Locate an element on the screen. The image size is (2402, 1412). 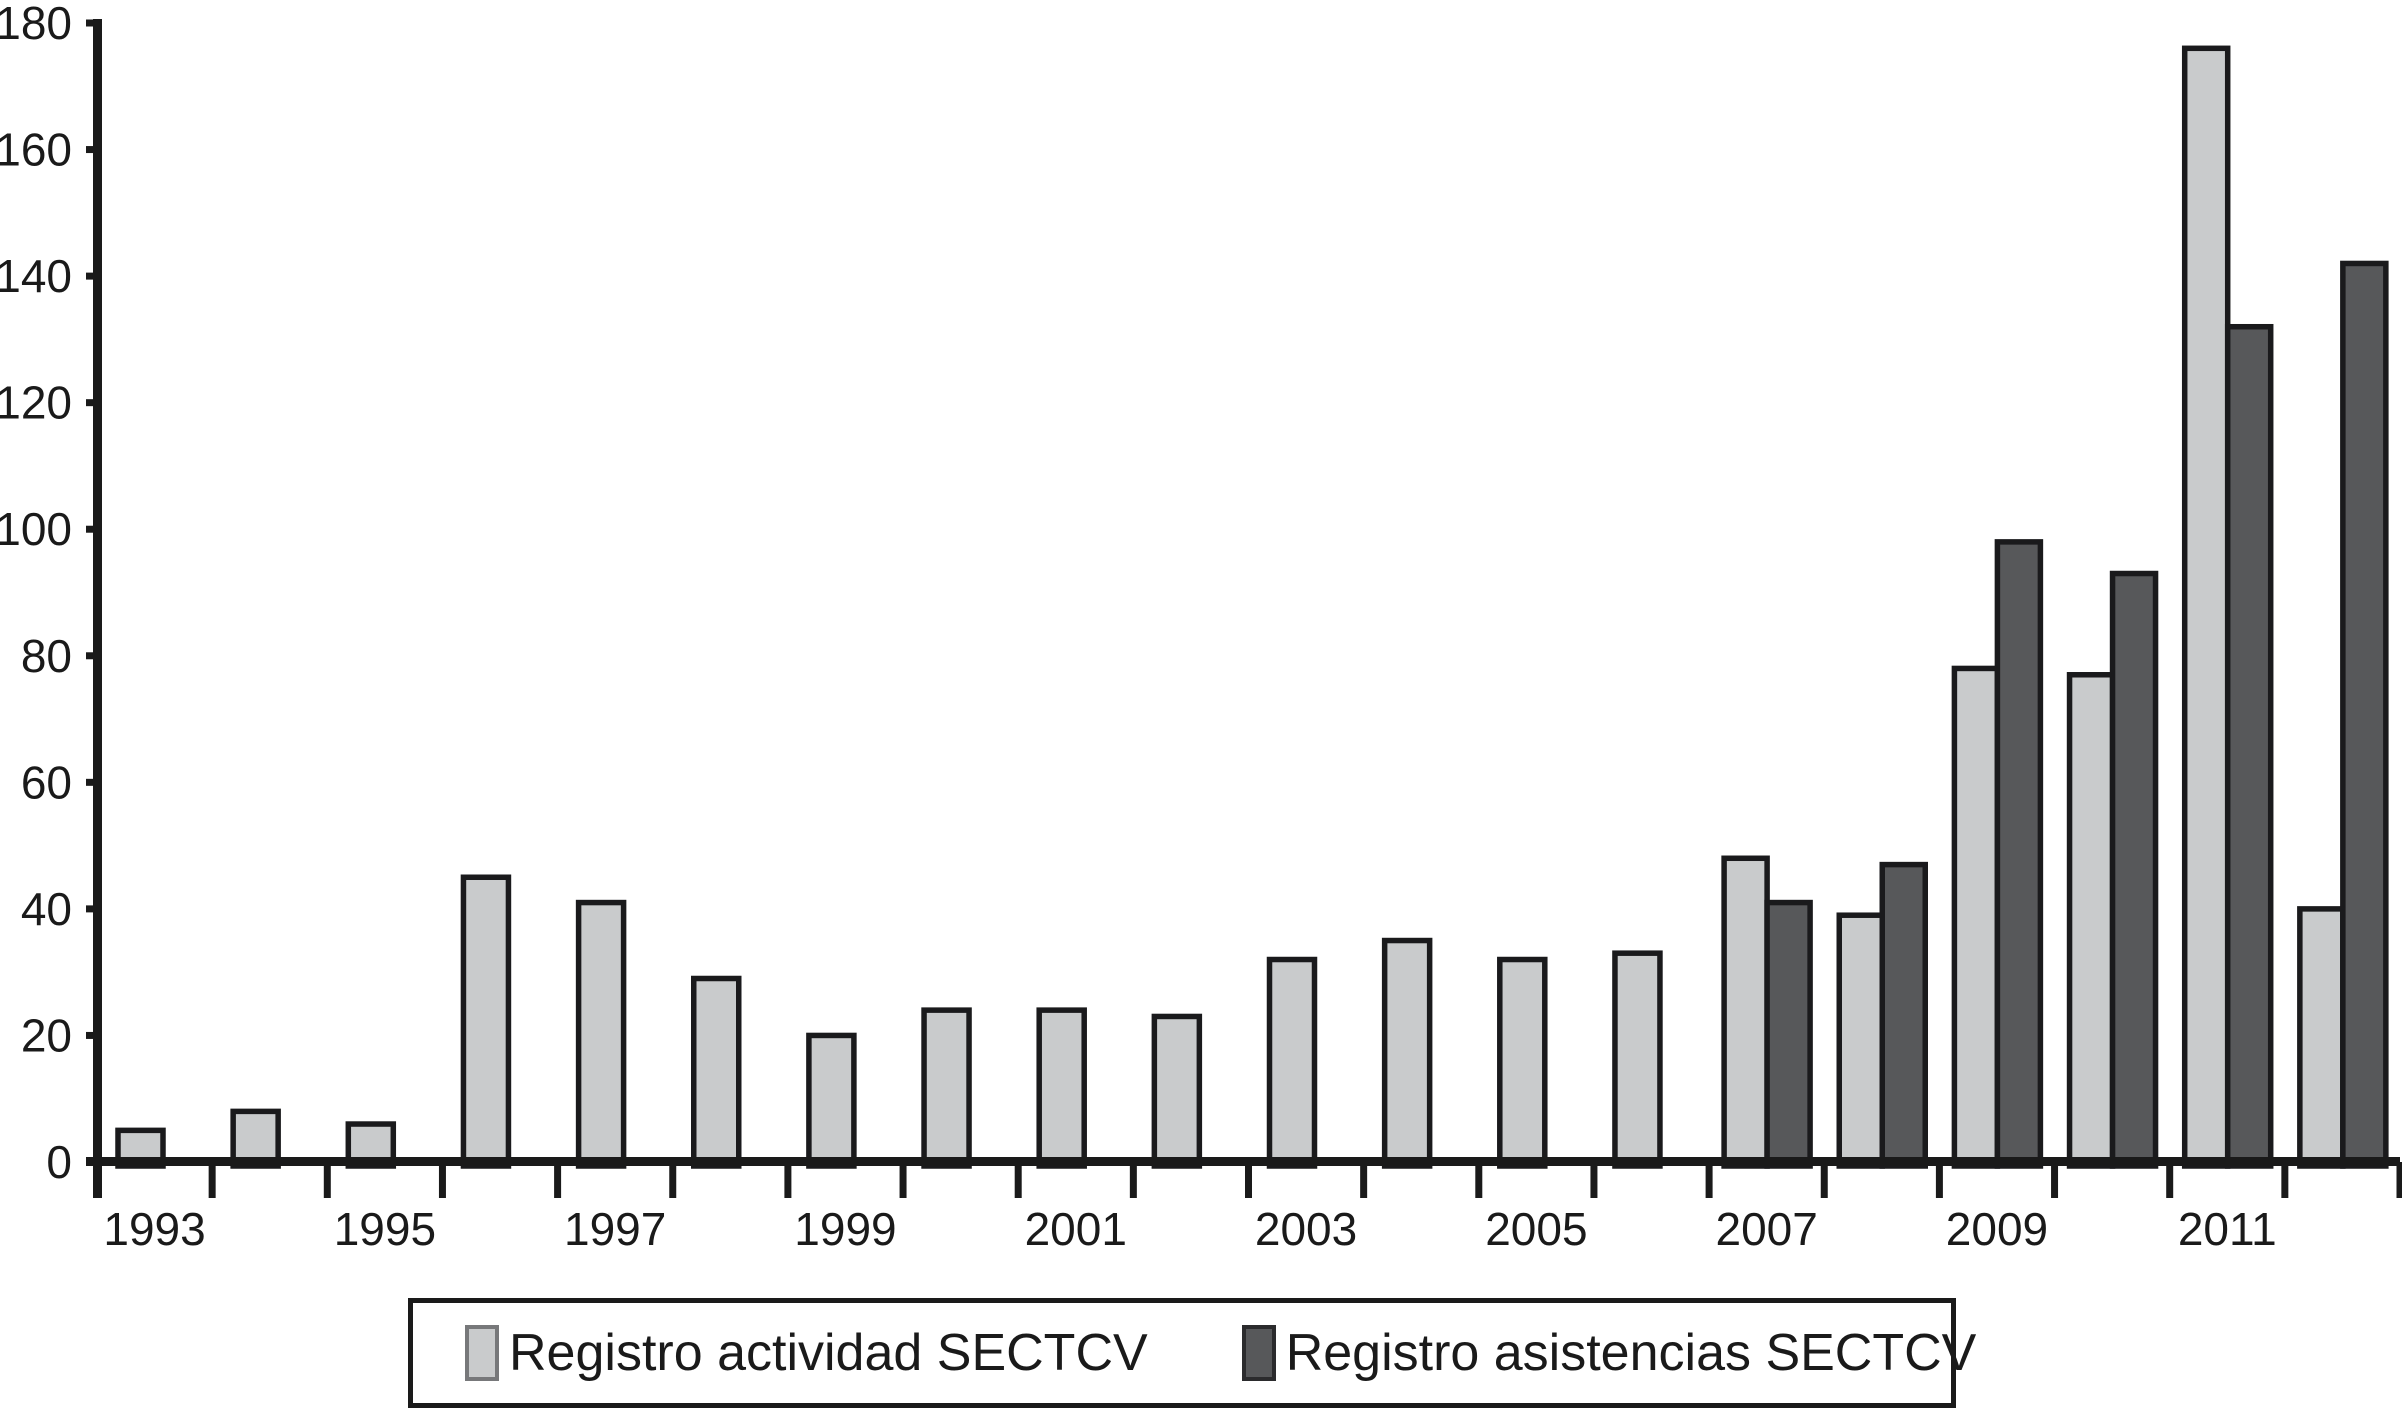
bar-2011-asistencias is located at coordinates (2249, 746).